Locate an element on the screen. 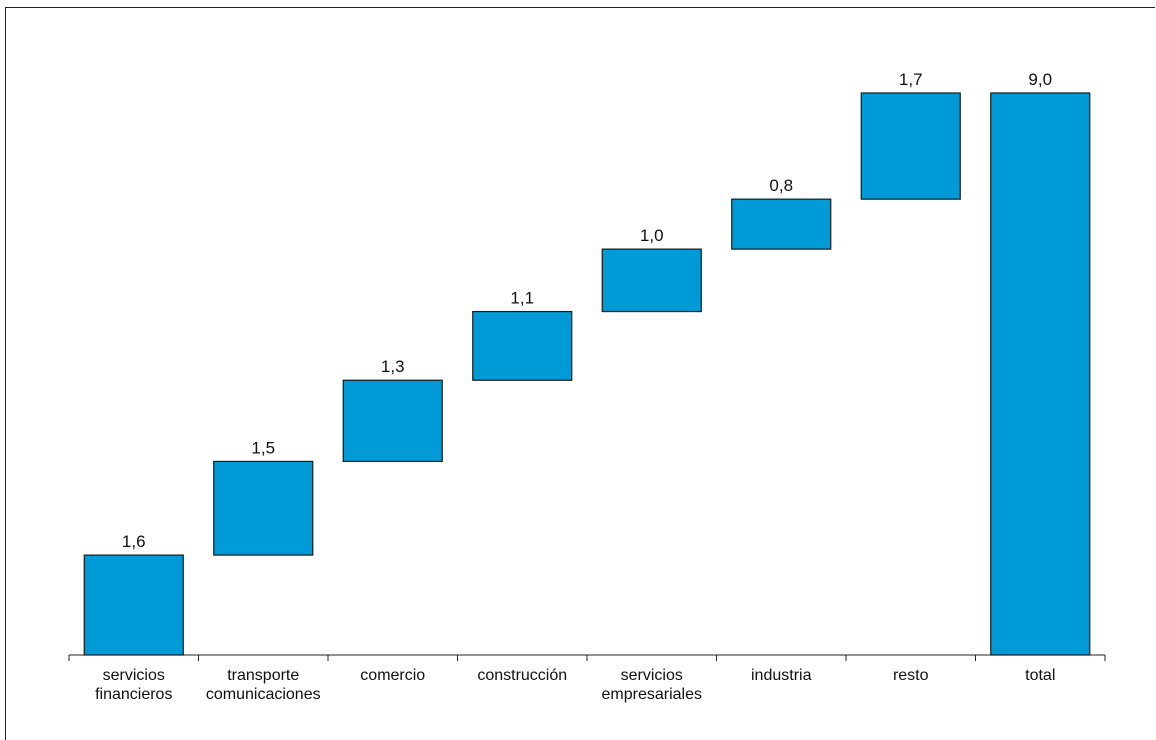  category-label-line: comercio is located at coordinates (392, 675).